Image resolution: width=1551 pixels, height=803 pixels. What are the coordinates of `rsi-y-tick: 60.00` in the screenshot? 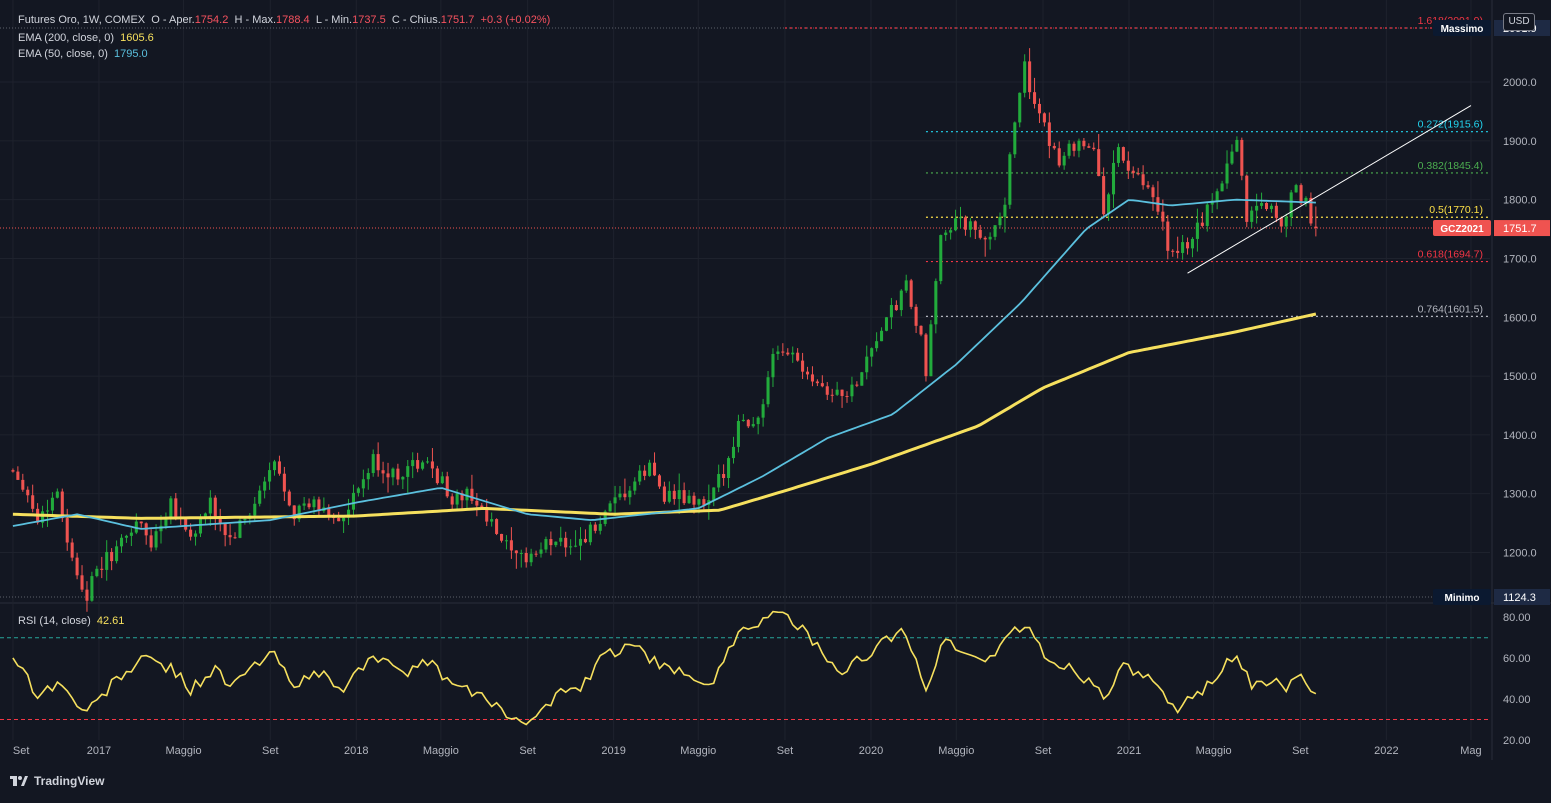 It's located at (1517, 659).